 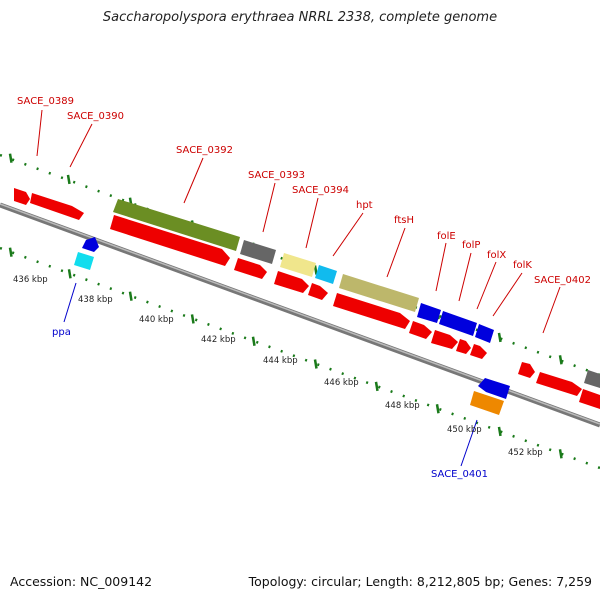 I want to click on kbp-label: 442 kbp, so click(x=218, y=340).